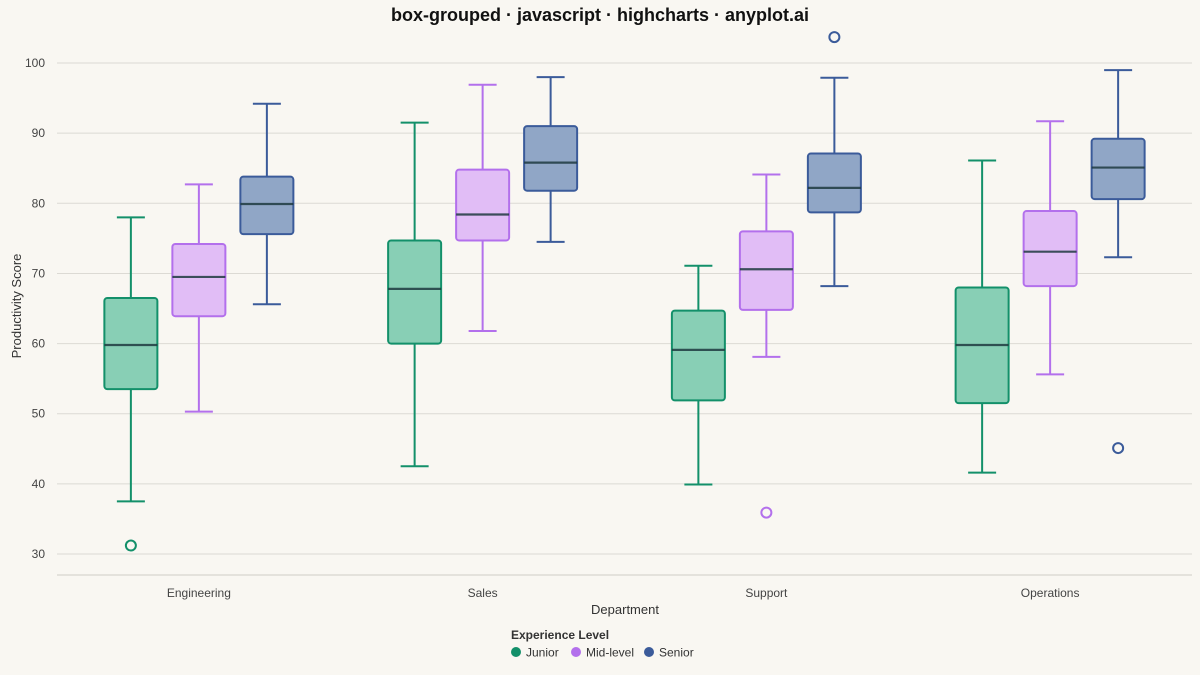  Describe the element at coordinates (39, 203) in the screenshot. I see `y-tick-label: 80` at that location.